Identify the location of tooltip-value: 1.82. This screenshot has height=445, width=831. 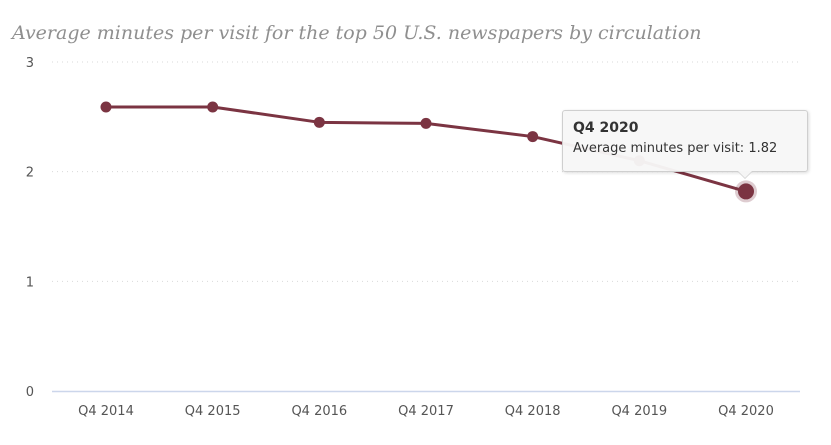
(763, 148).